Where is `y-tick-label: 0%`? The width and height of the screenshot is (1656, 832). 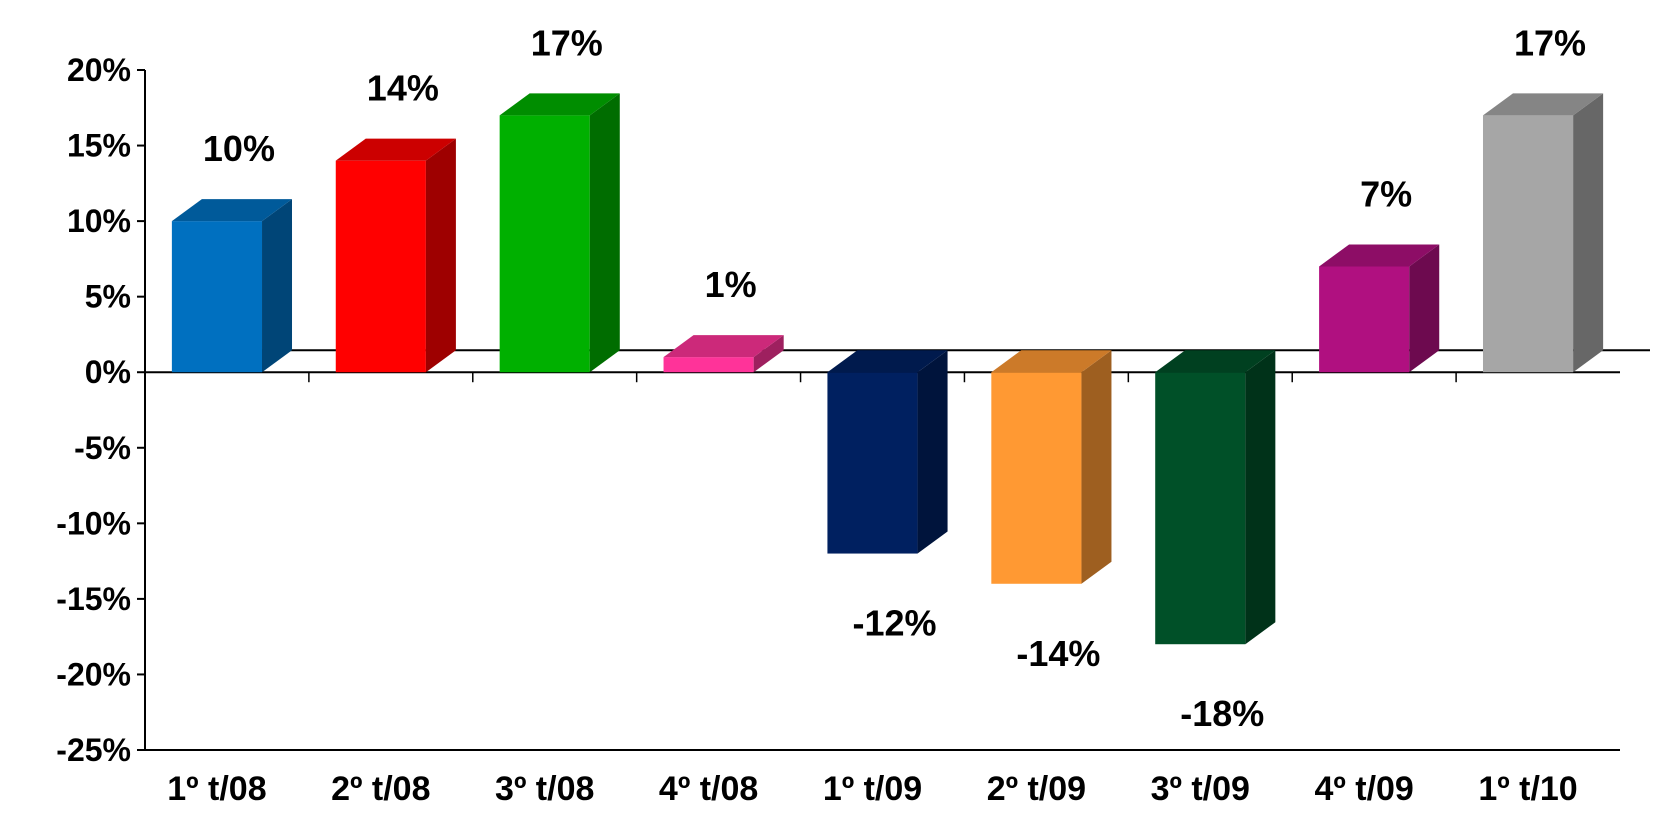
y-tick-label: 0% is located at coordinates (108, 372).